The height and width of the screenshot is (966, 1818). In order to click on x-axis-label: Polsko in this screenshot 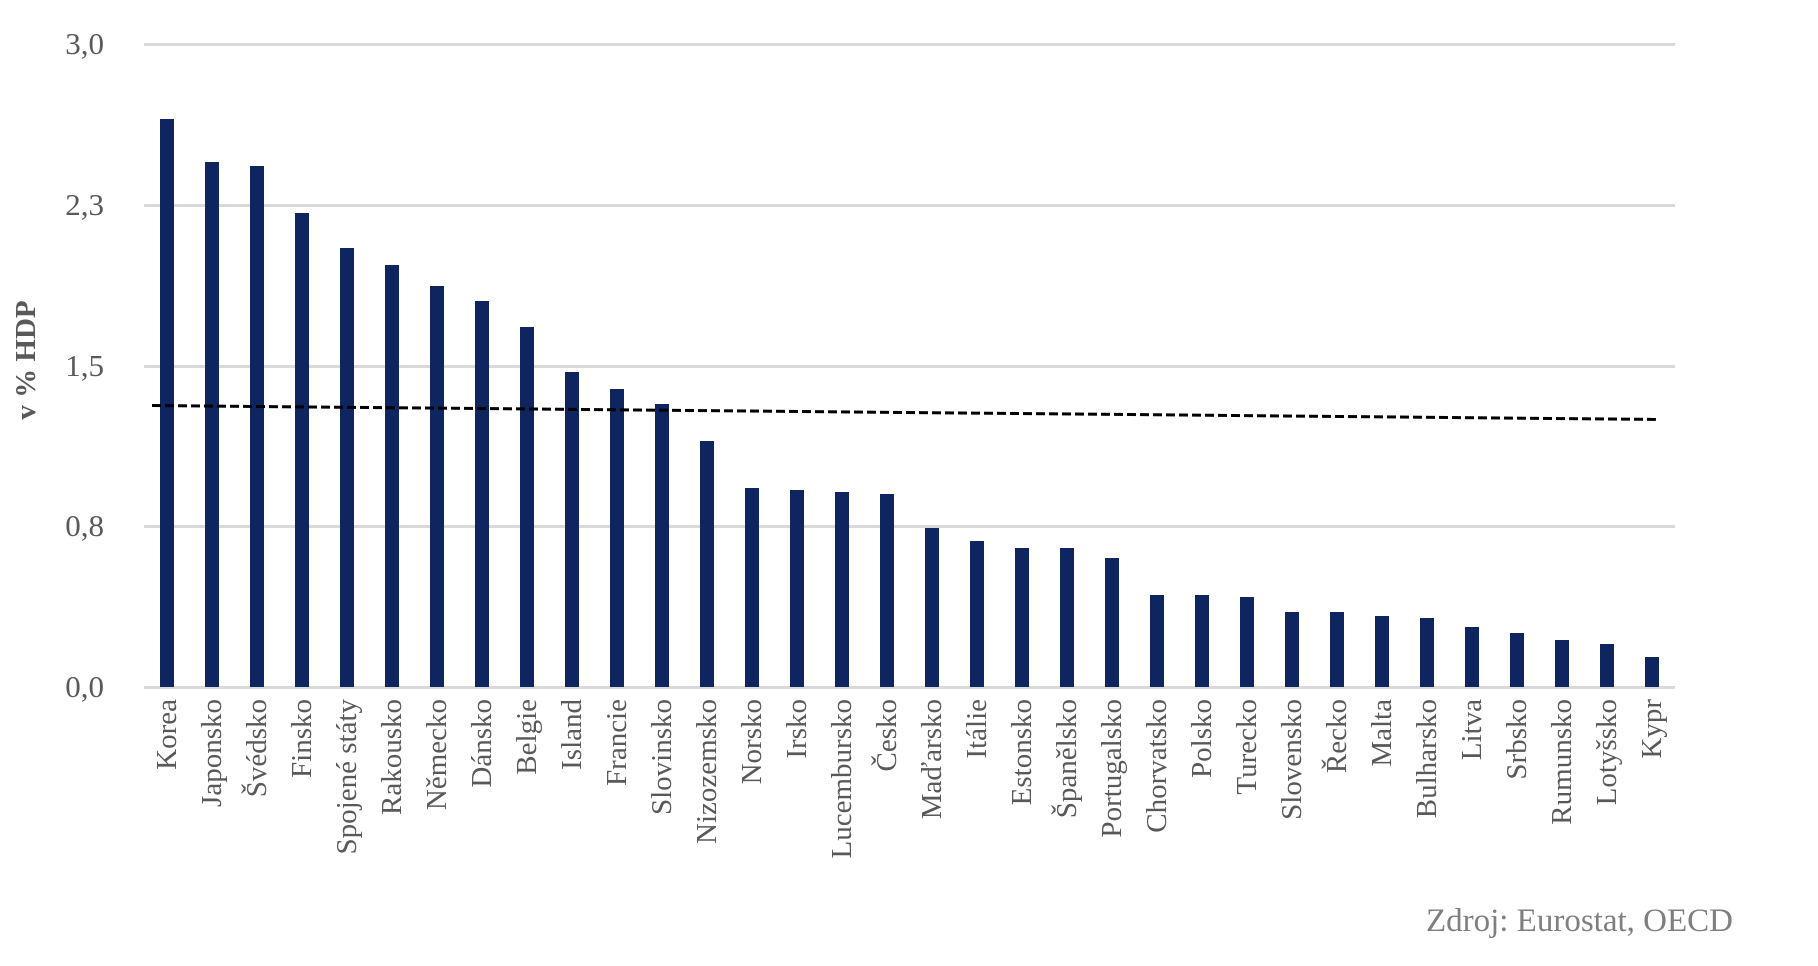, I will do `click(1202, 738)`.